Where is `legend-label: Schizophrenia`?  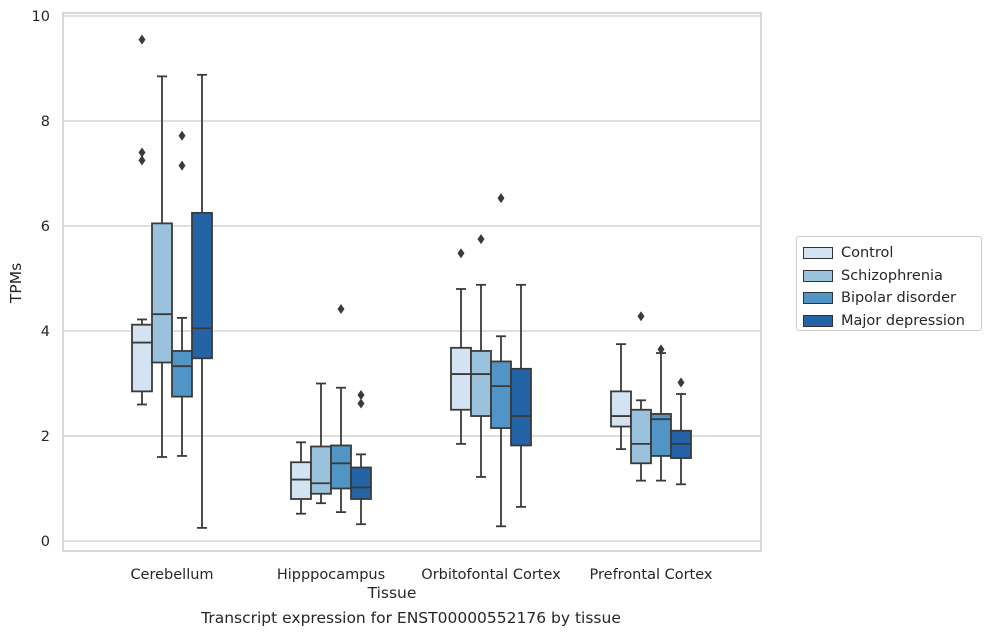
legend-label: Schizophrenia is located at coordinates (892, 275).